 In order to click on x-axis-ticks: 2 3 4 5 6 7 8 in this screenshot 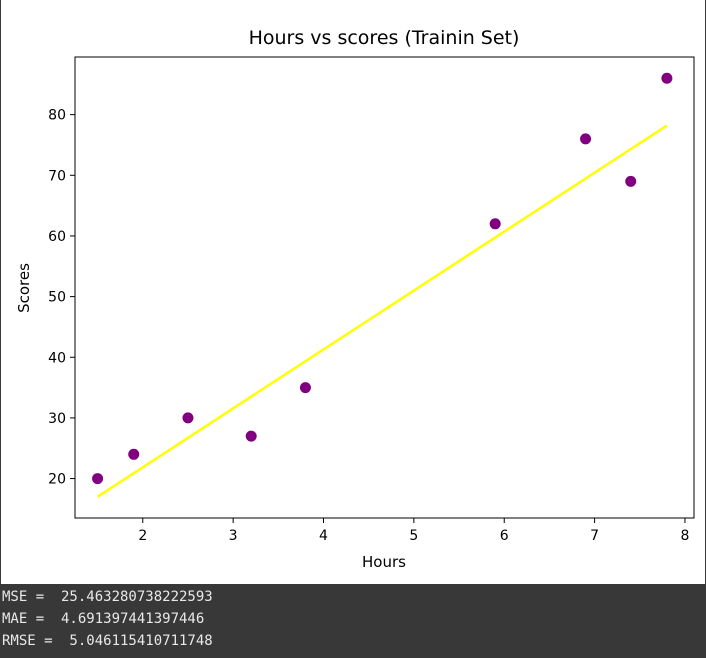, I will do `click(413, 531)`.